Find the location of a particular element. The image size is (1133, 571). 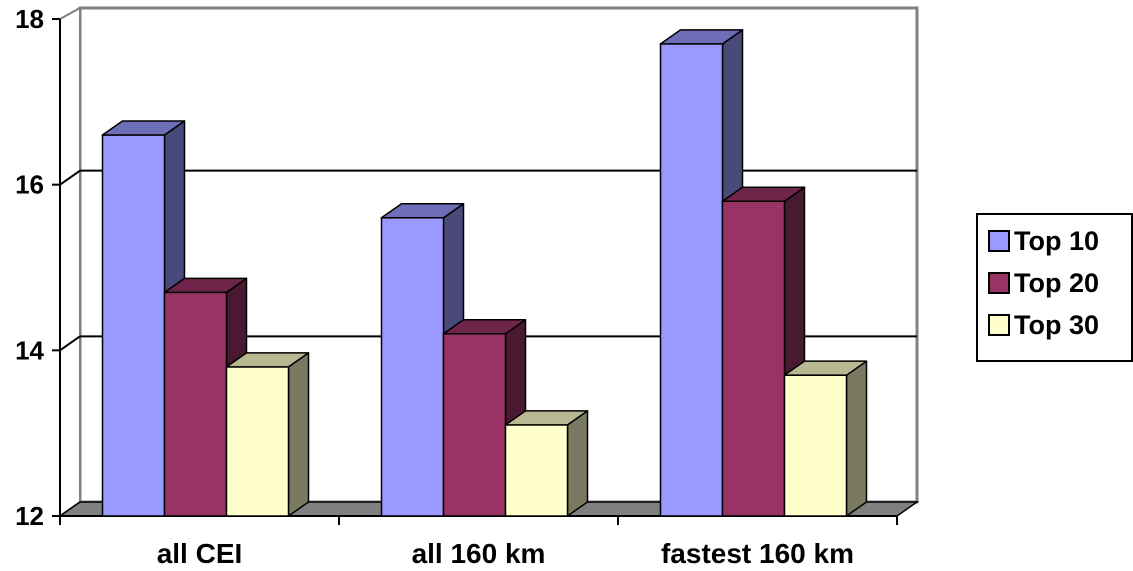

legend: Top 10 Top 20 Top 30 is located at coordinates (1054, 287).